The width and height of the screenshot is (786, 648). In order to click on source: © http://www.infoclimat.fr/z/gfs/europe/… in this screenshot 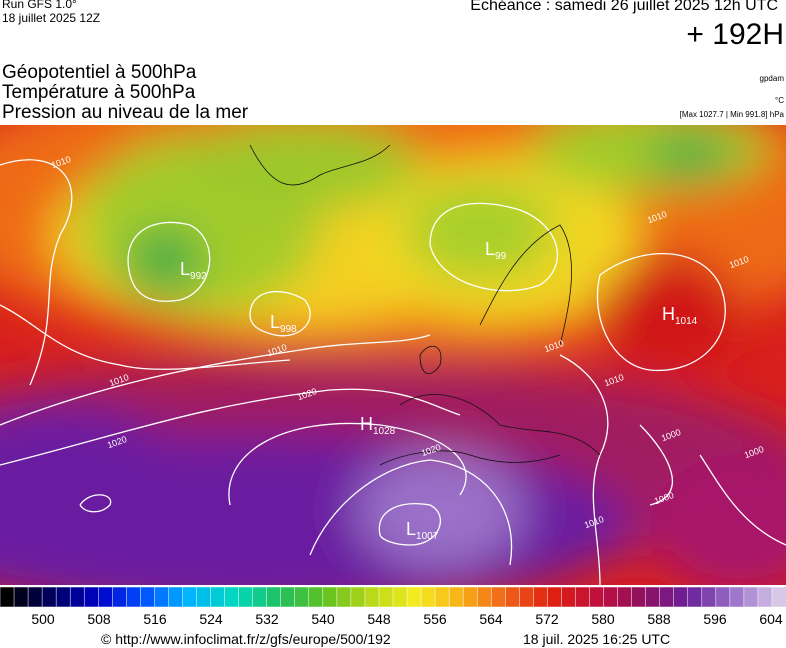, I will do `click(246, 639)`.